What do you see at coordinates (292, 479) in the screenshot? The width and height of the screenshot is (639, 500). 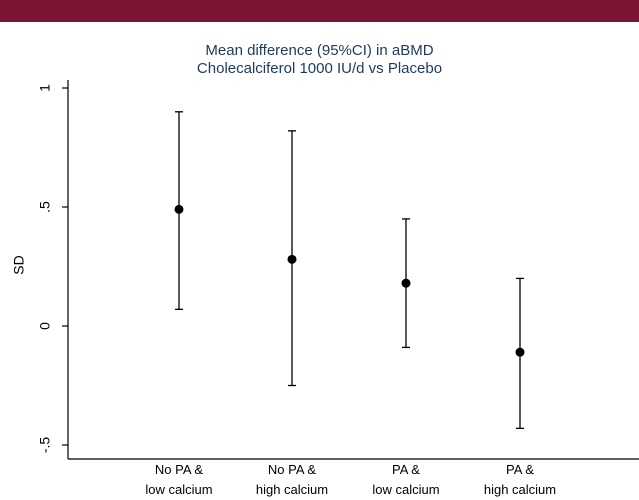 I see `x-category-label: No PA & high calcium` at bounding box center [292, 479].